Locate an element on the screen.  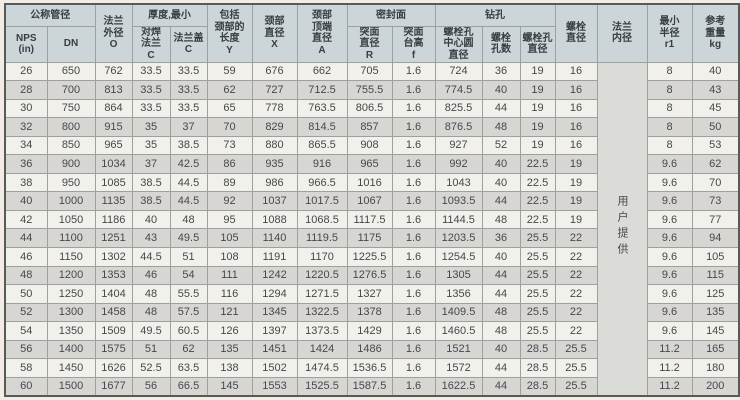
cell-flange_od_o: 1085 is located at coordinates (113, 182).